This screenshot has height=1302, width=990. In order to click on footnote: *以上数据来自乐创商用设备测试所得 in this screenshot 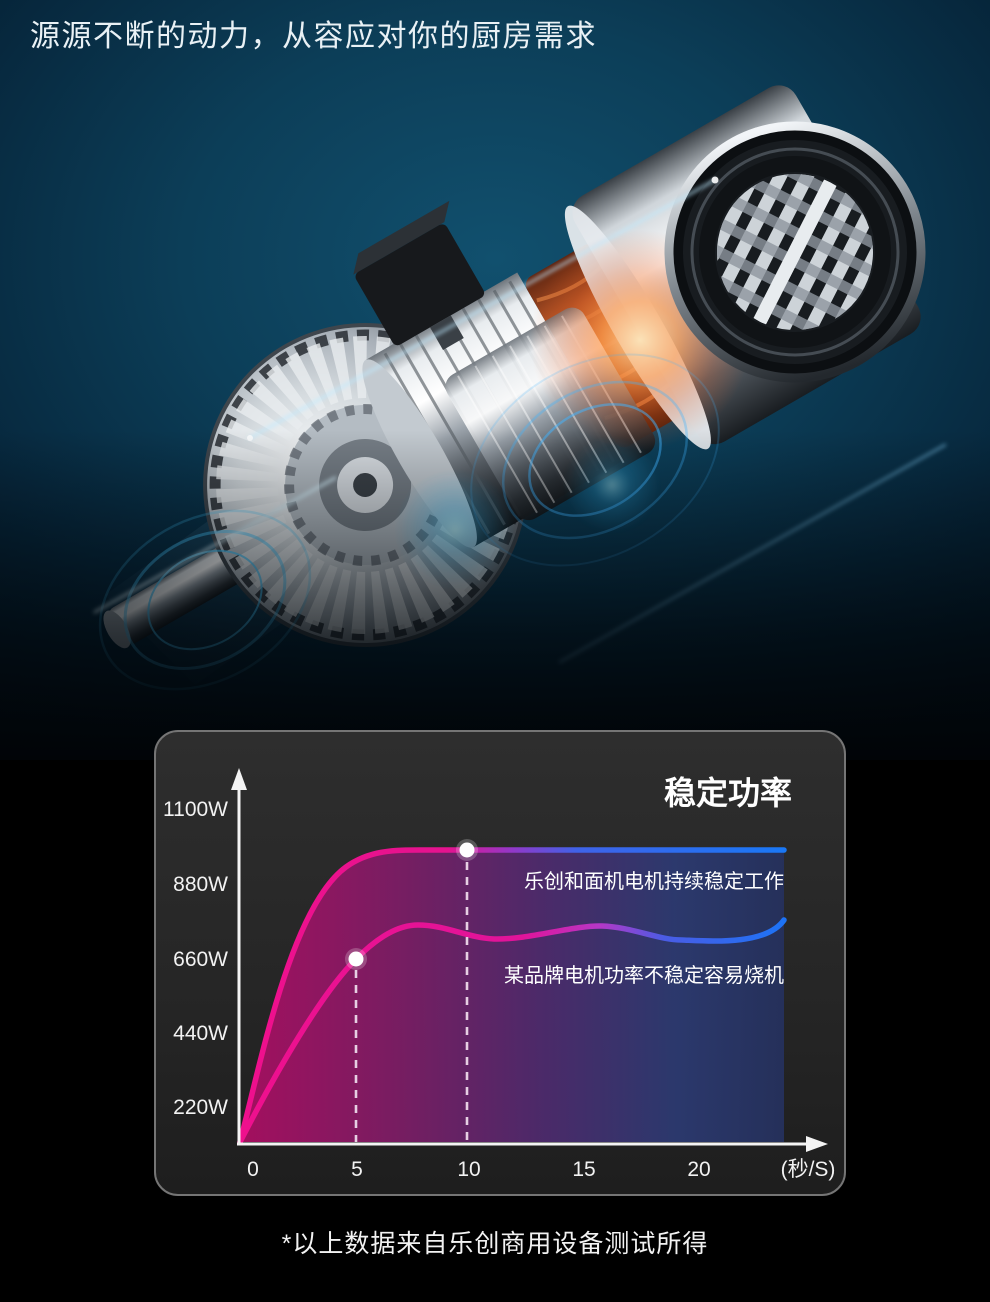, I will do `click(495, 1244)`.